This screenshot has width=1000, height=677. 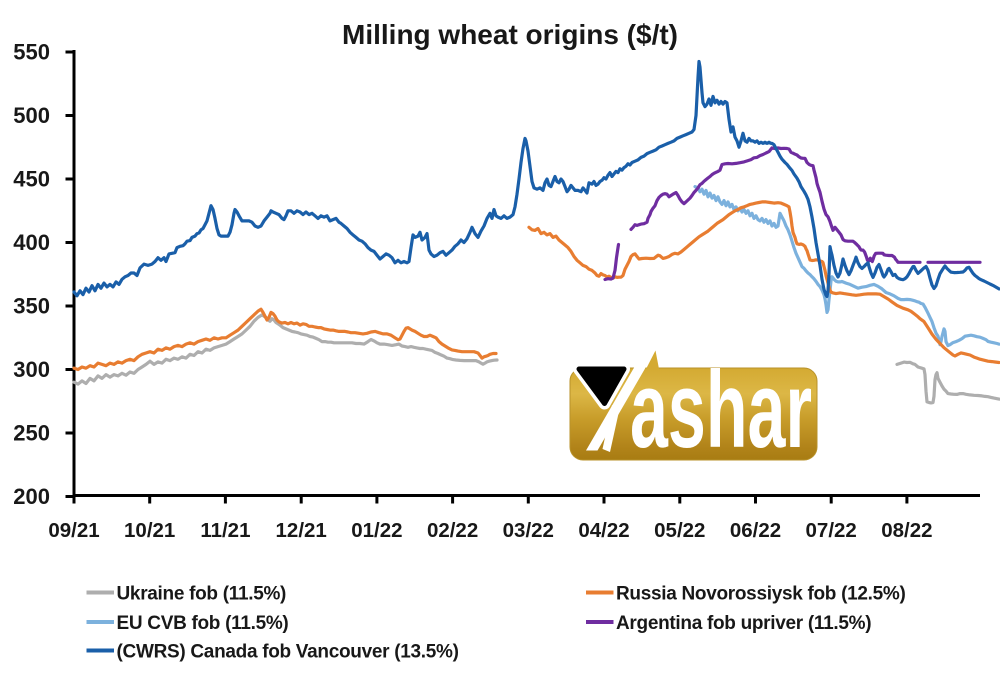 What do you see at coordinates (831, 530) in the screenshot?
I see `svg-text: 07/22` at bounding box center [831, 530].